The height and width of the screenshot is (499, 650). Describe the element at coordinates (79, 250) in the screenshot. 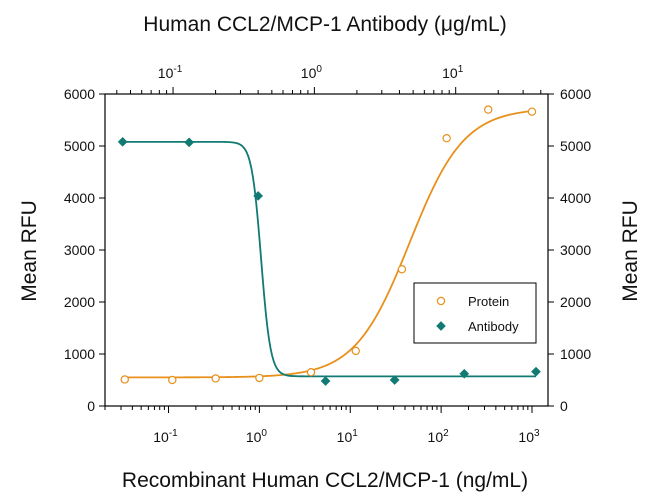

I see `y-tick-label-left: 3000` at that location.